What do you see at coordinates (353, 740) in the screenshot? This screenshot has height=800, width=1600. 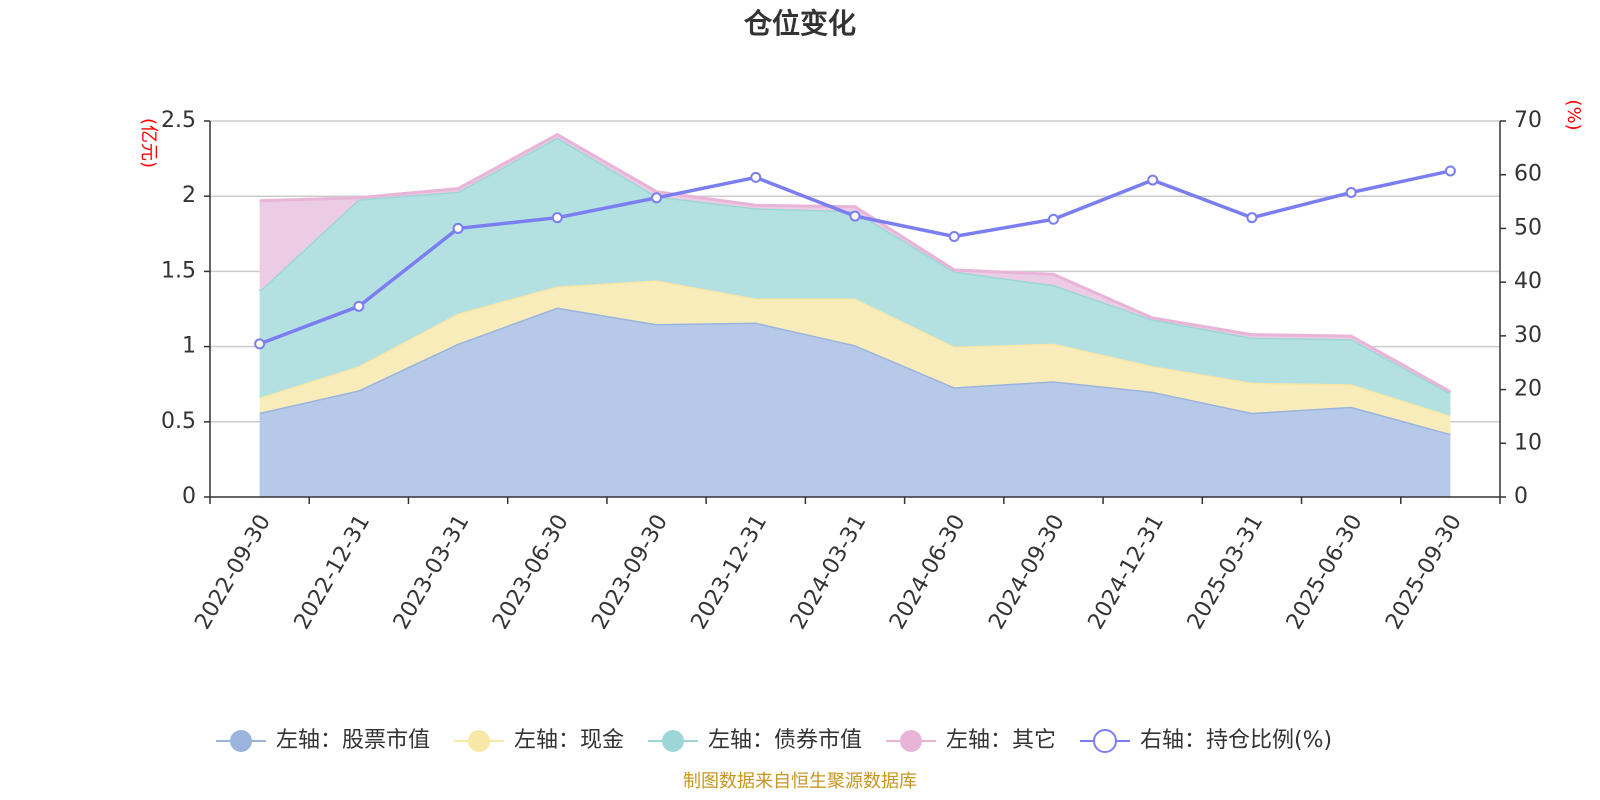 I see `legend-label: 左轴：股票市值` at bounding box center [353, 740].